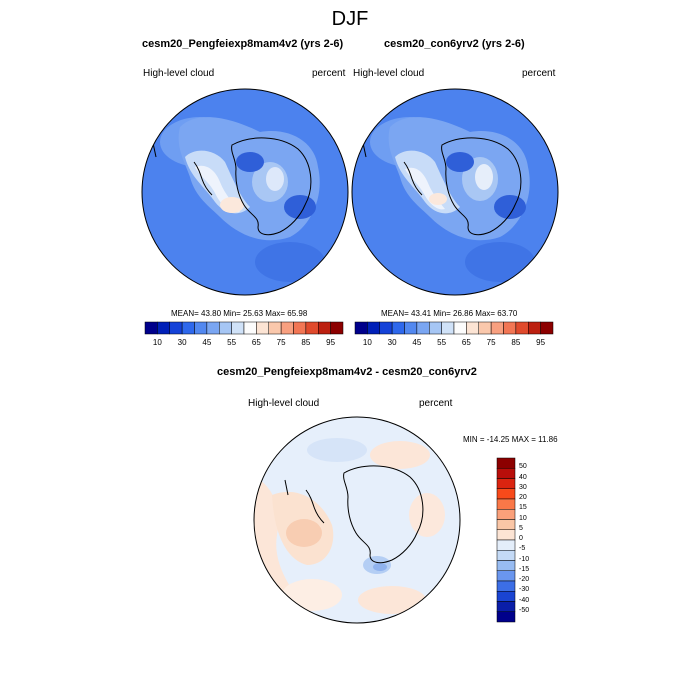 The width and height of the screenshot is (700, 700). I want to click on panel2-map, so click(455, 192).